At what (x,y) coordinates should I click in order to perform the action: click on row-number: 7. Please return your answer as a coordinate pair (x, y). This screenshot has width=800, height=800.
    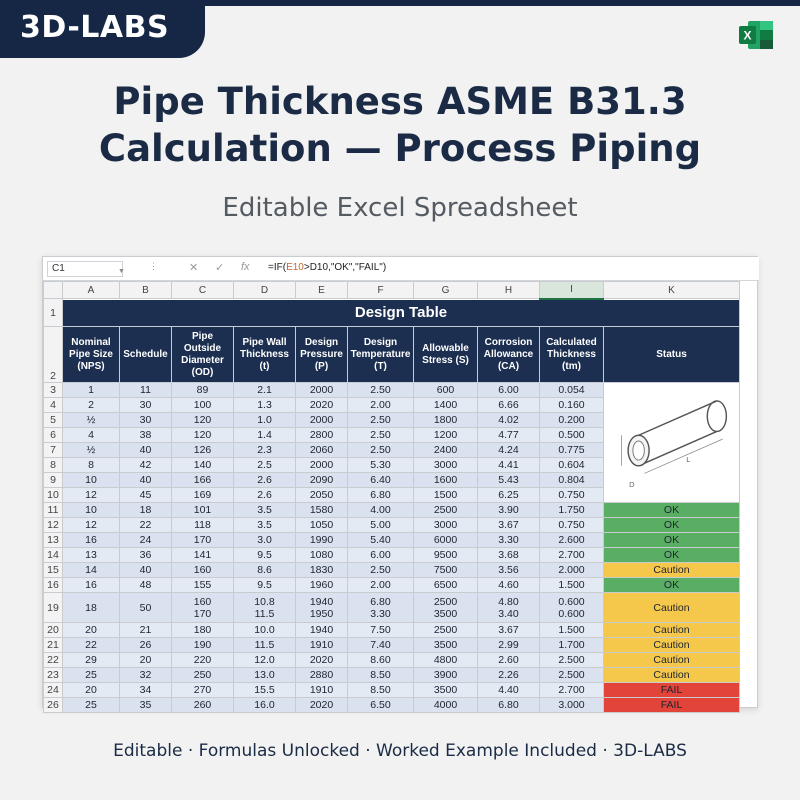
    Looking at the image, I should click on (53, 450).